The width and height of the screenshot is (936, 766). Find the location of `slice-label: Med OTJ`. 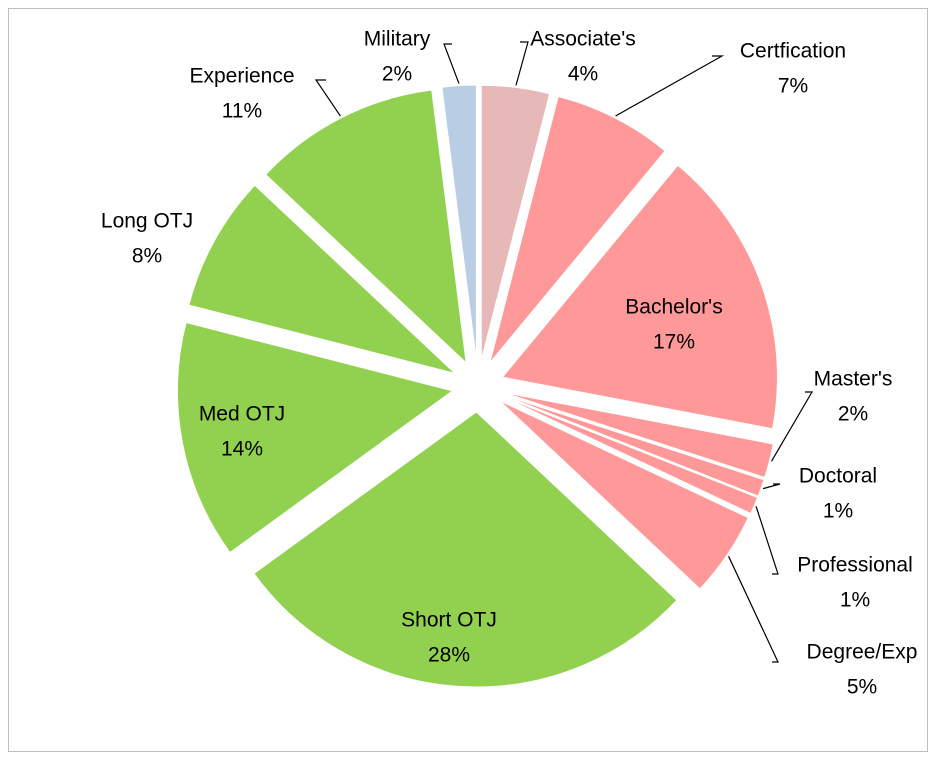

slice-label: Med OTJ is located at coordinates (242, 414).